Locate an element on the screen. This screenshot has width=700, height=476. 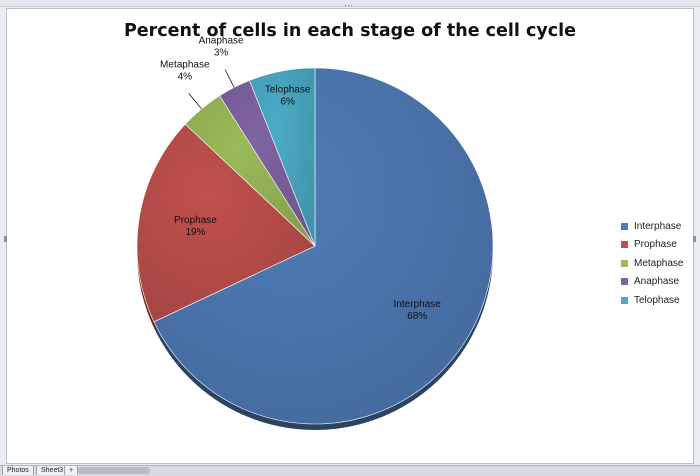
legend-label: Anaphase is located at coordinates (657, 282).